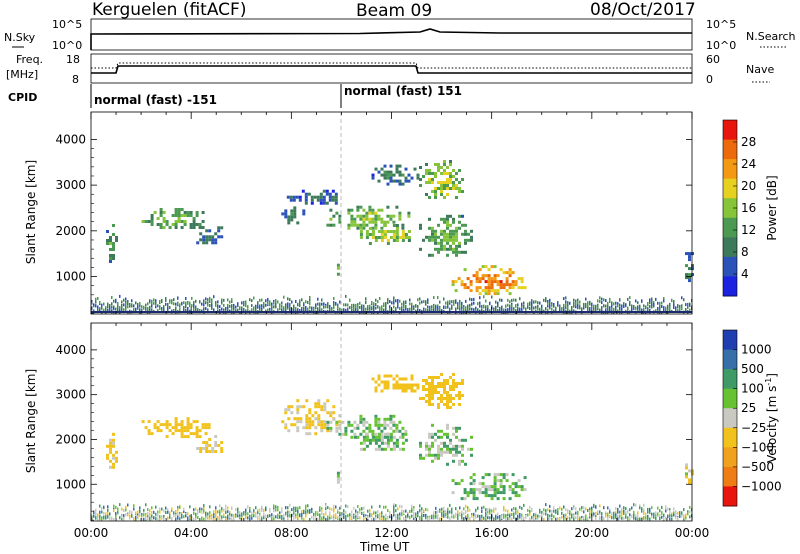  What do you see at coordinates (748, 208) in the screenshot?
I see `power-colorbar-tick-label: 16` at bounding box center [748, 208].